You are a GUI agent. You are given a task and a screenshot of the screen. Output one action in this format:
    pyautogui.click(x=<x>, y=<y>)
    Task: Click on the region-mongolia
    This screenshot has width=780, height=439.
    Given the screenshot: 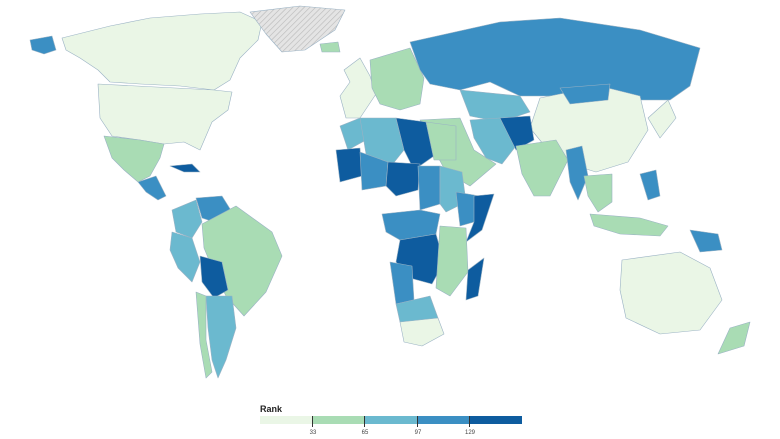 What is the action you would take?
    pyautogui.click(x=585, y=94)
    